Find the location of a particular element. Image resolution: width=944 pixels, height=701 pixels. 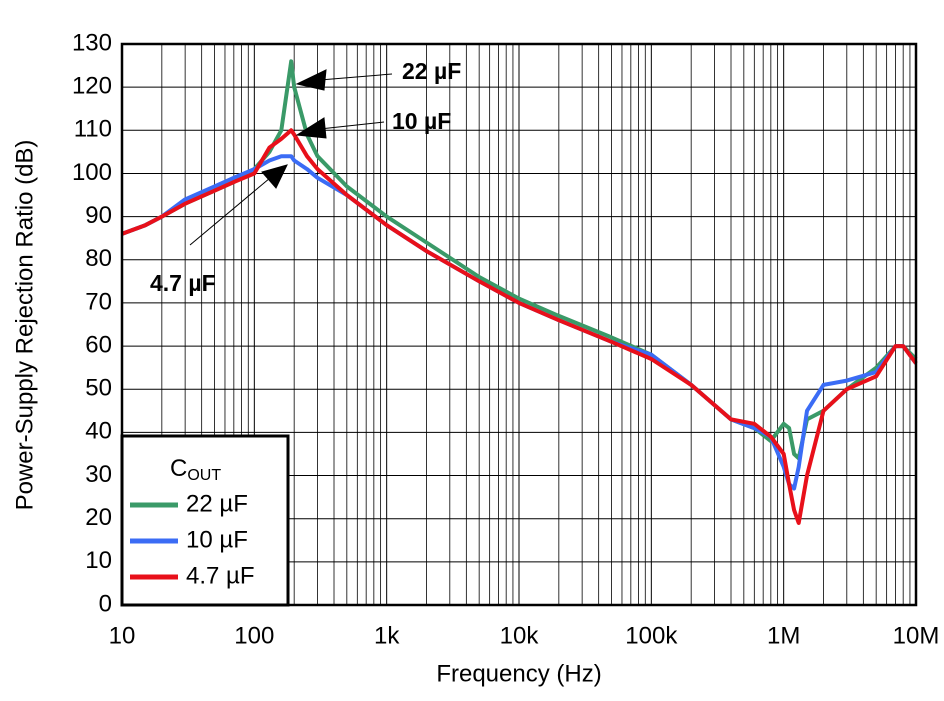

annotation: 10 µF is located at coordinates (421, 121).